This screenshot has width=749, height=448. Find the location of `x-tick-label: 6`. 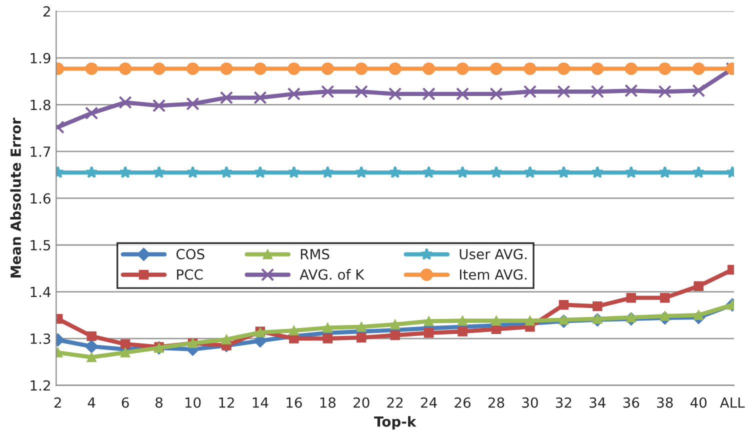

x-tick-label: 6 is located at coordinates (125, 402).